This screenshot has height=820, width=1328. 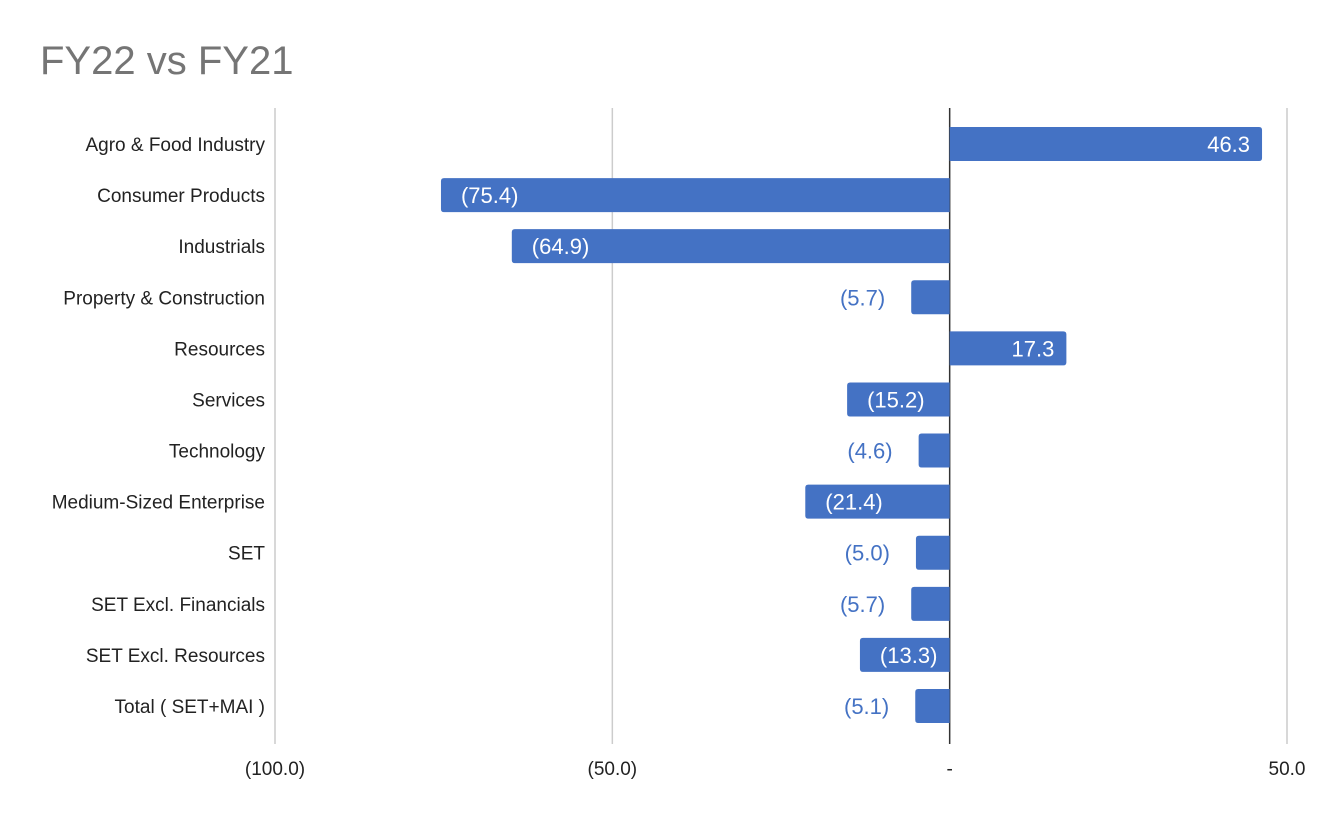 I want to click on category-label: Industrials, so click(x=221, y=247).